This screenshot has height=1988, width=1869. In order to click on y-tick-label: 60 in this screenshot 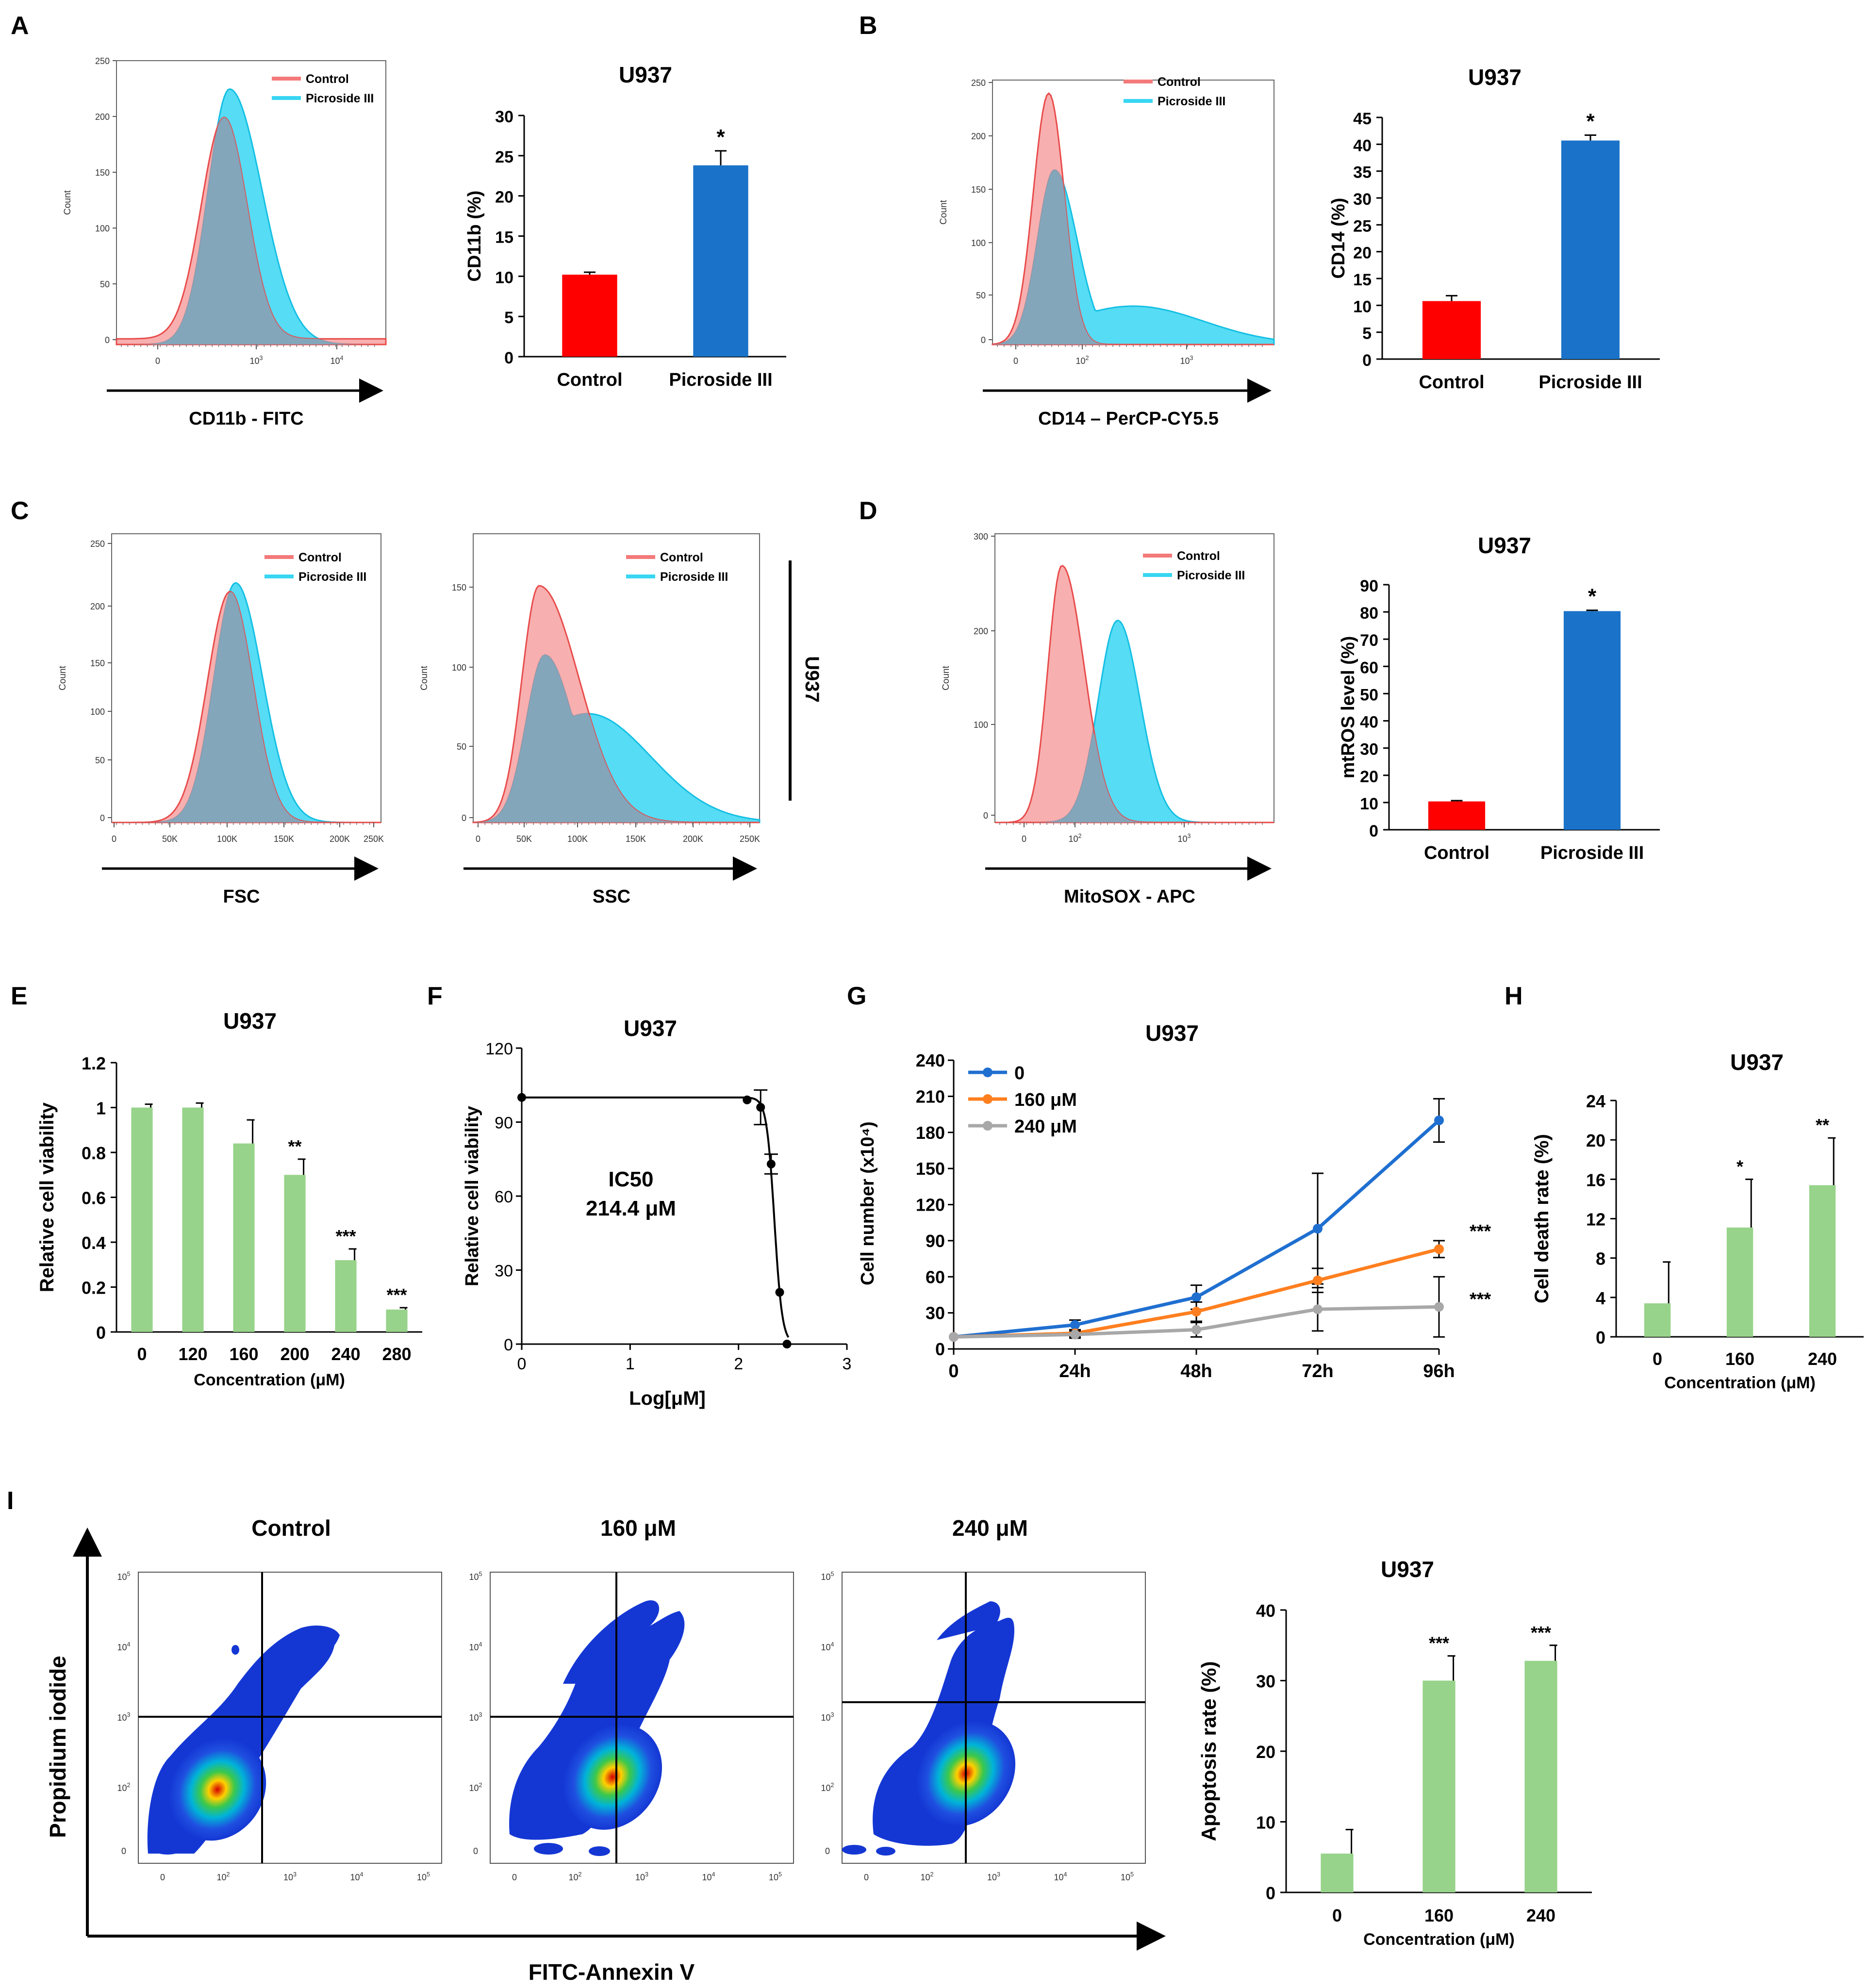, I will do `click(936, 1277)`.